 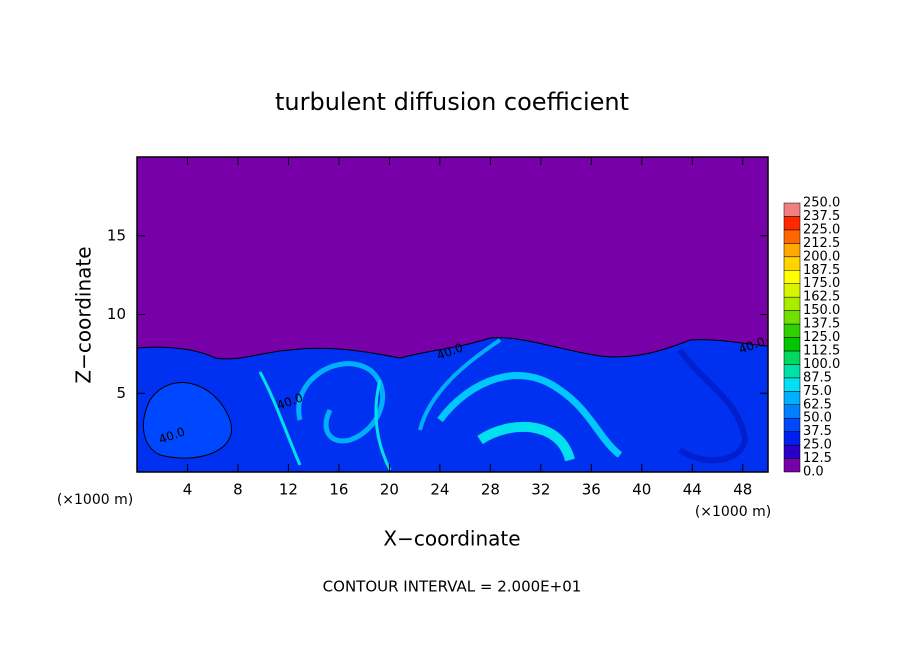 I want to click on x-tick-label: 48, so click(x=742, y=490).